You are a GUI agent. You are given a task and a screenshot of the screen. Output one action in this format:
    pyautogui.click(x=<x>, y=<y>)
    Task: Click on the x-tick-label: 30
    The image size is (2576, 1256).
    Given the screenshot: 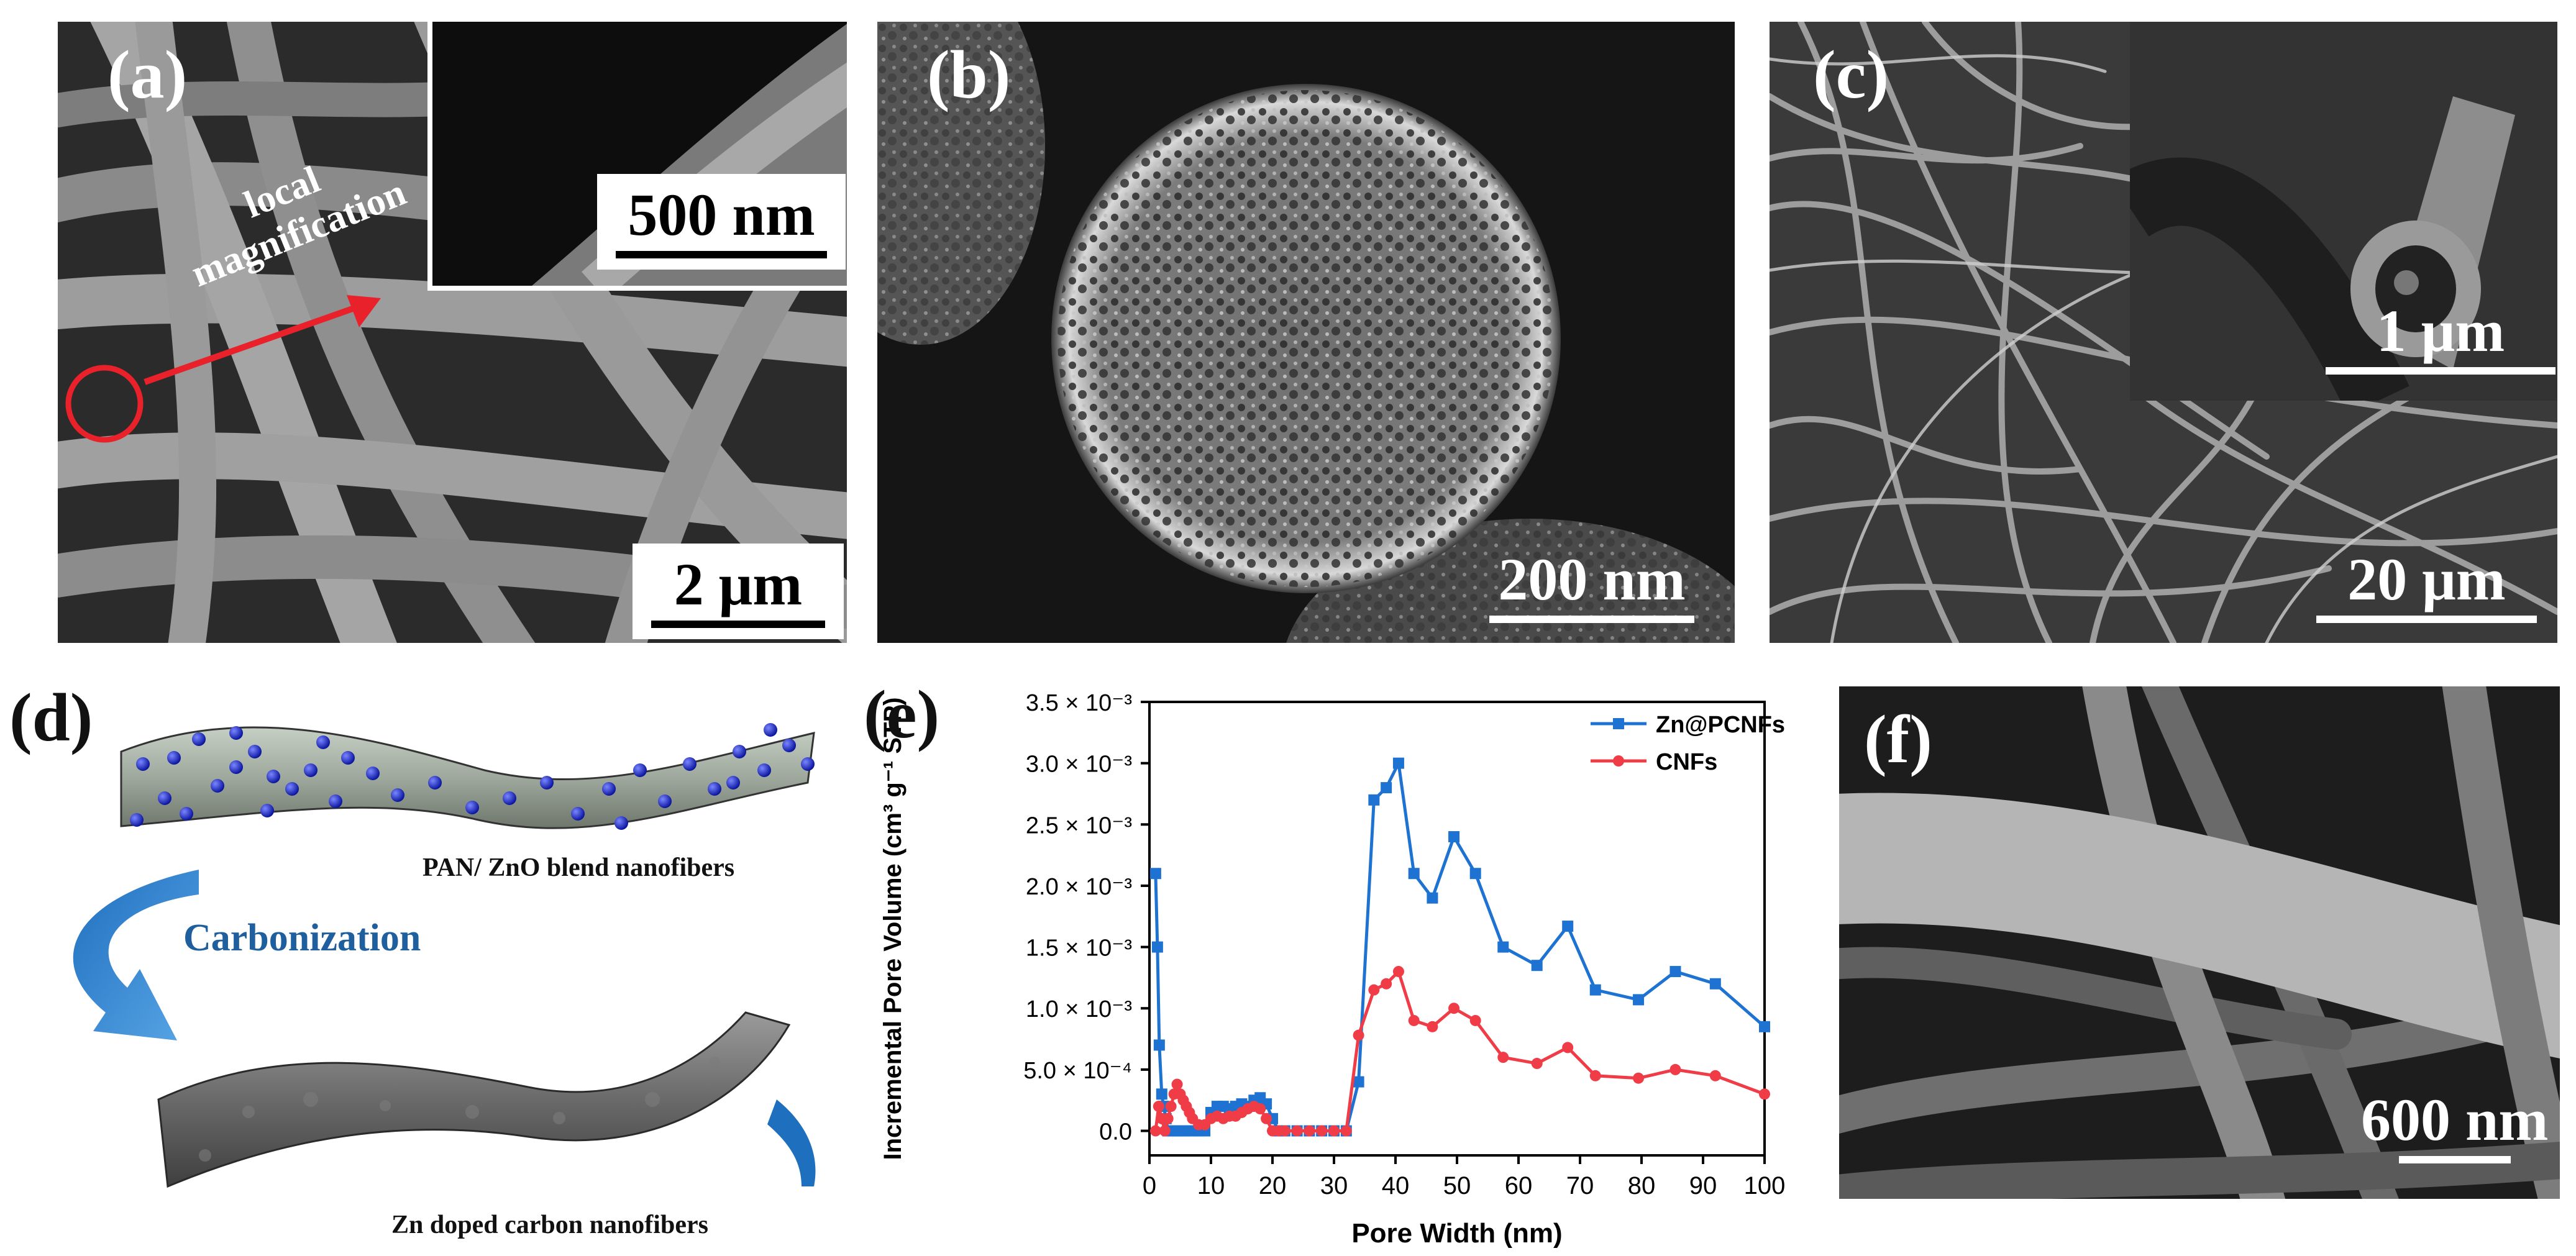 What is the action you would take?
    pyautogui.click(x=1334, y=1185)
    